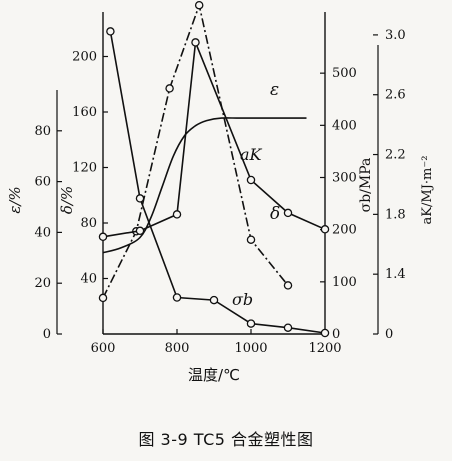  What do you see at coordinates (389, 334) in the screenshot?
I see `ak-tick-label: 0` at bounding box center [389, 334].